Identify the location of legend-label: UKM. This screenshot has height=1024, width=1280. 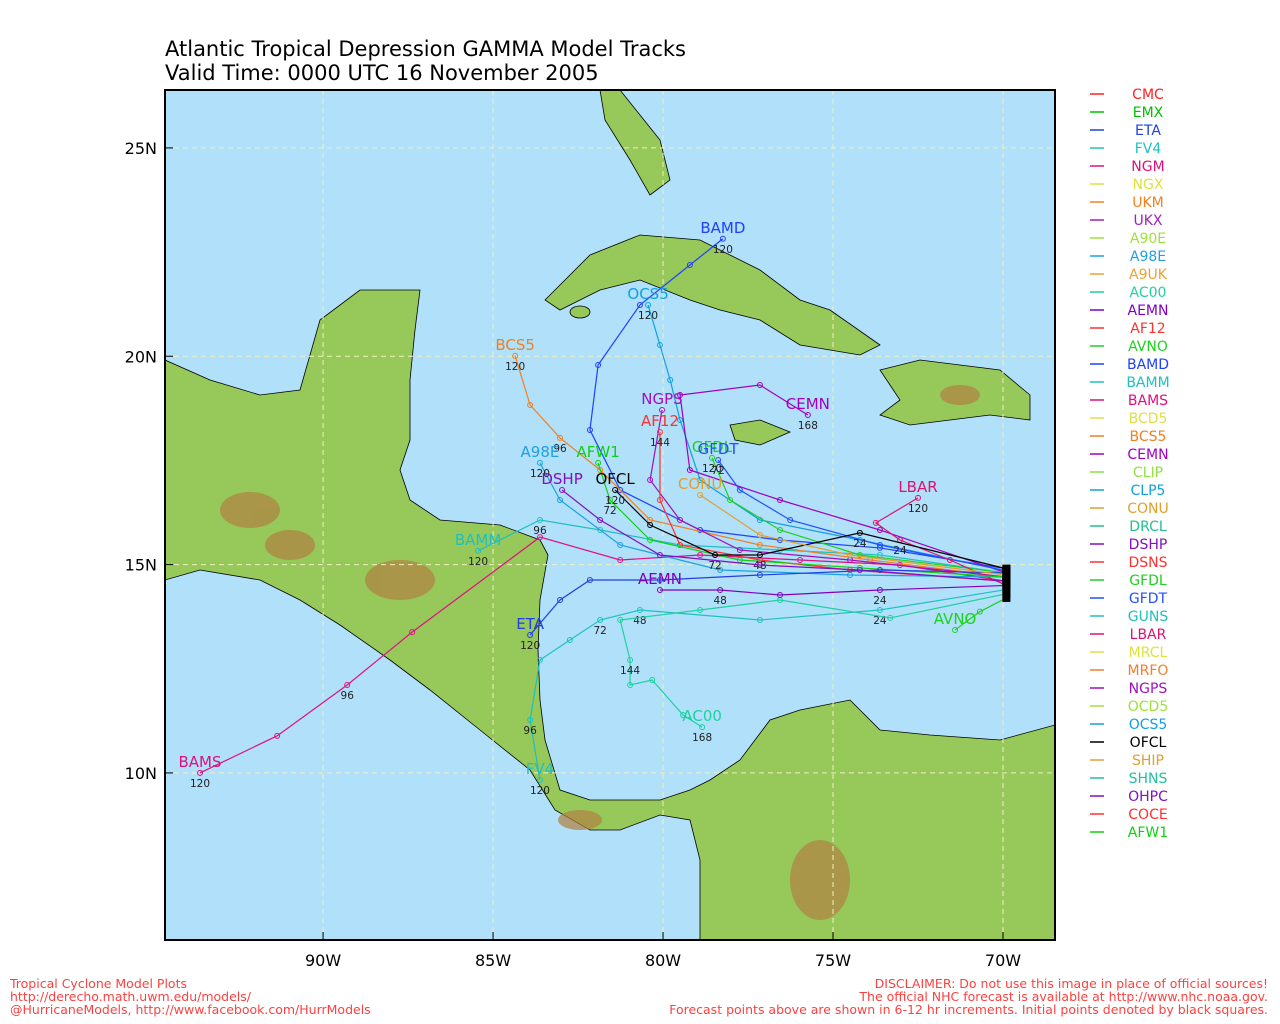
(1148, 203).